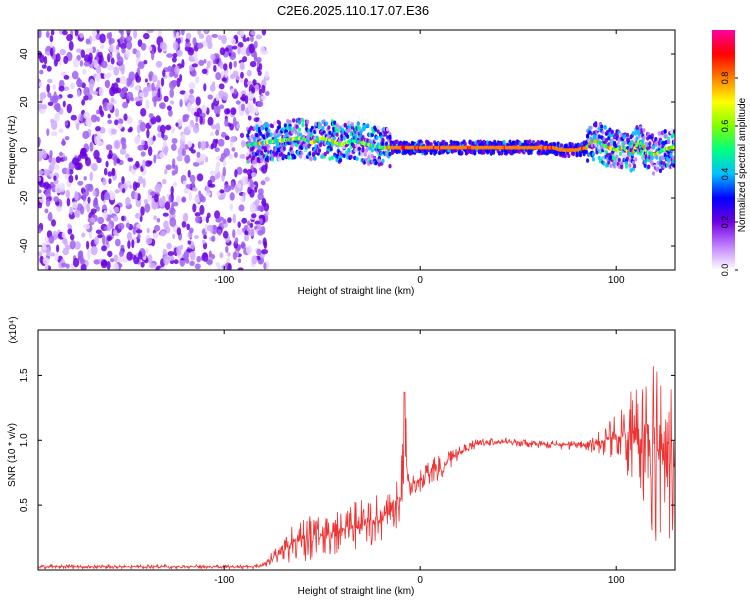 The height and width of the screenshot is (600, 750). Describe the element at coordinates (420, 580) in the screenshot. I see `x-tick-label: 0` at that location.